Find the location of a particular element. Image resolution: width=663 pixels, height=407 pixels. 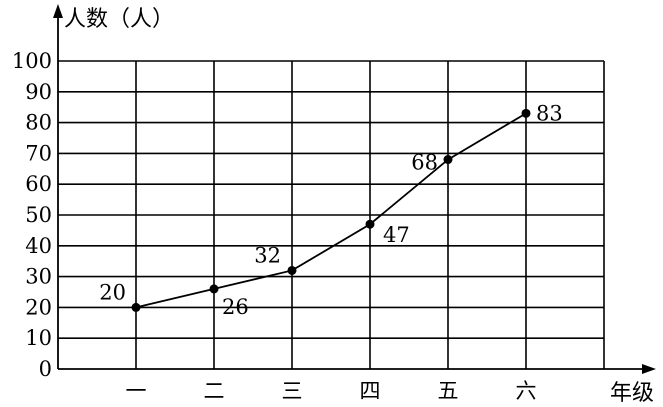

data-label: 32 is located at coordinates (267, 255).